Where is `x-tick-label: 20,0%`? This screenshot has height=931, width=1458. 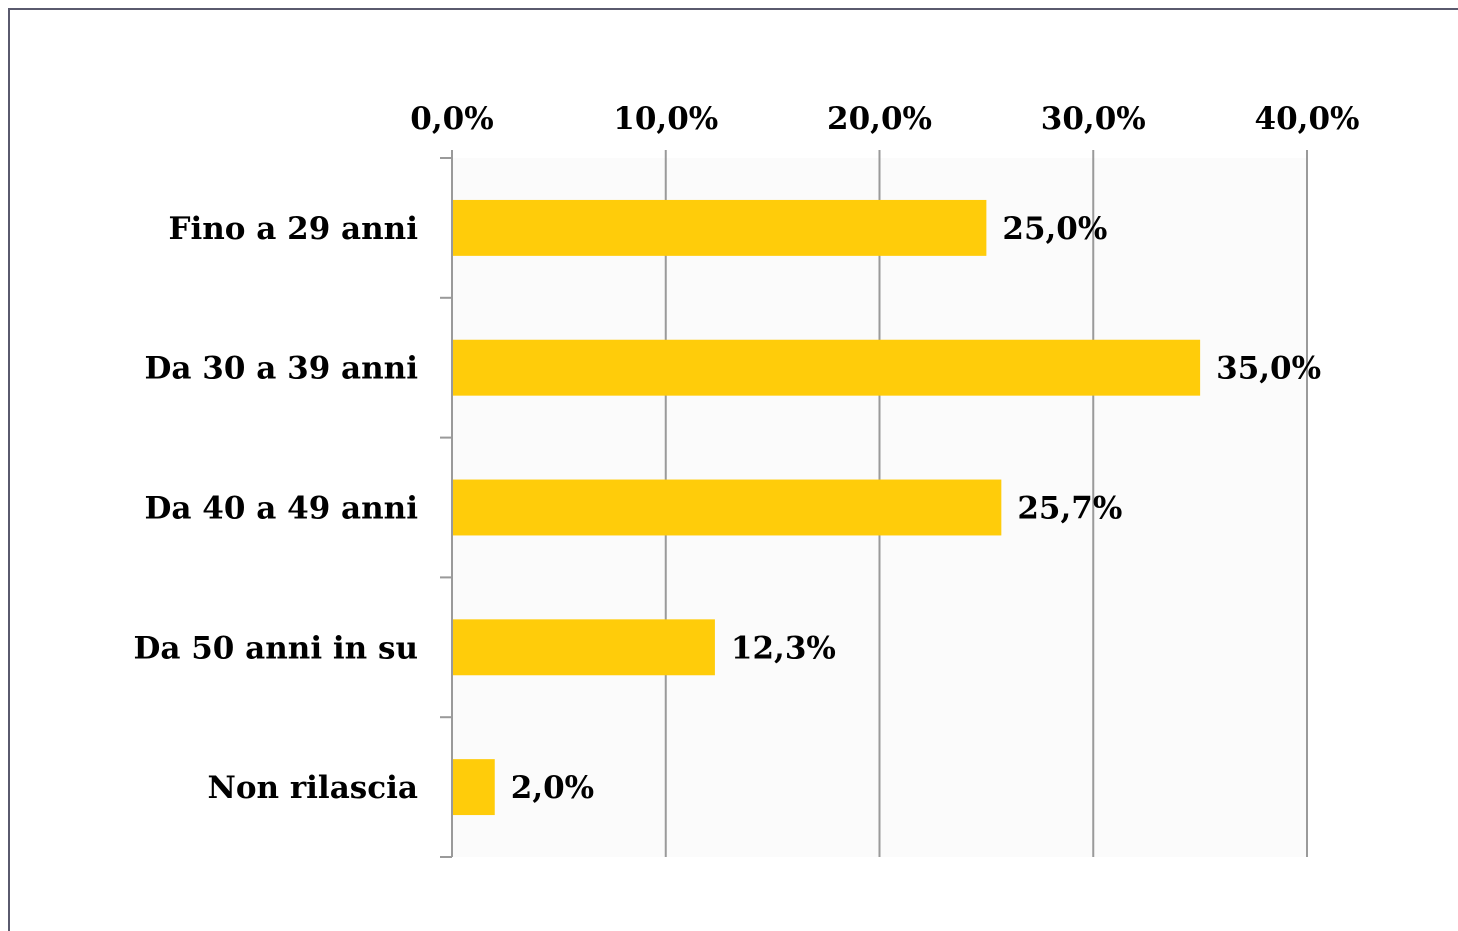
x-tick-label: 20,0% is located at coordinates (879, 119).